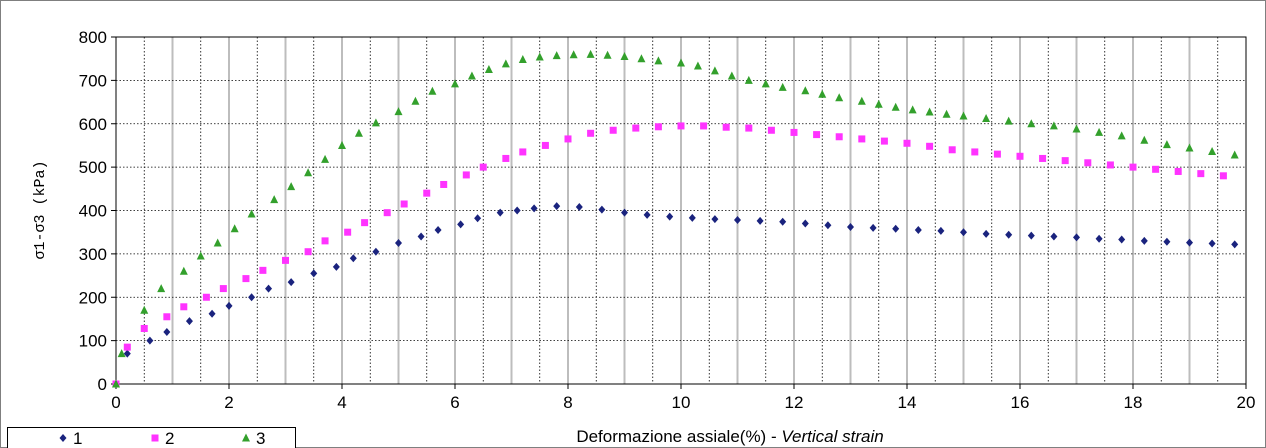 Image resolution: width=1266 pixels, height=448 pixels. What do you see at coordinates (678, 436) in the screenshot?
I see `x-axis-label-main: Deformazione assiale(%) -` at bounding box center [678, 436].